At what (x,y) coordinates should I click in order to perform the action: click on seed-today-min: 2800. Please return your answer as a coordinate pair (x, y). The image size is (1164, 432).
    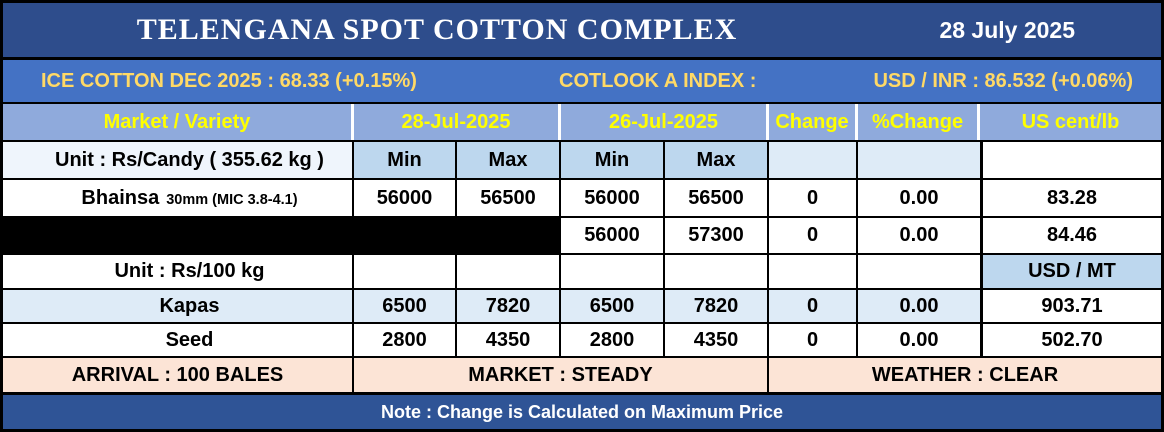
    Looking at the image, I should click on (405, 340).